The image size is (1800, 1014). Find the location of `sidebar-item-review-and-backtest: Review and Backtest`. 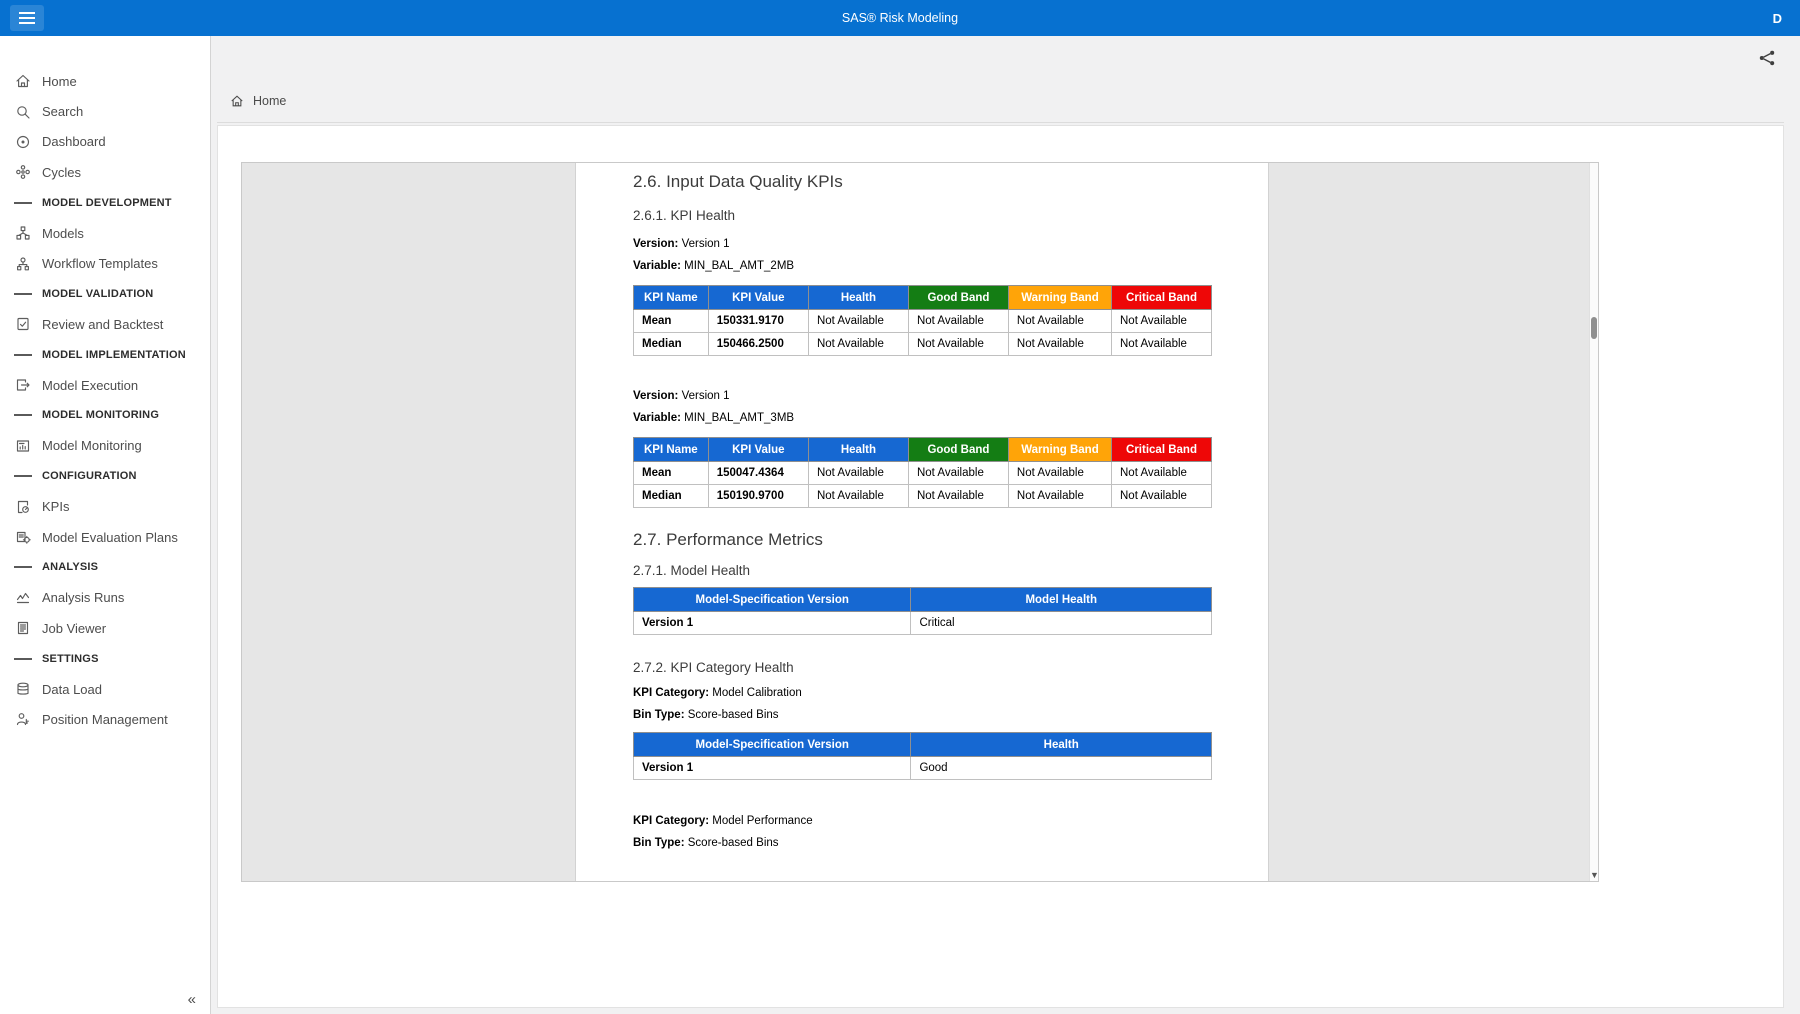

sidebar-item-review-and-backtest: Review and Backtest is located at coordinates (105, 324).